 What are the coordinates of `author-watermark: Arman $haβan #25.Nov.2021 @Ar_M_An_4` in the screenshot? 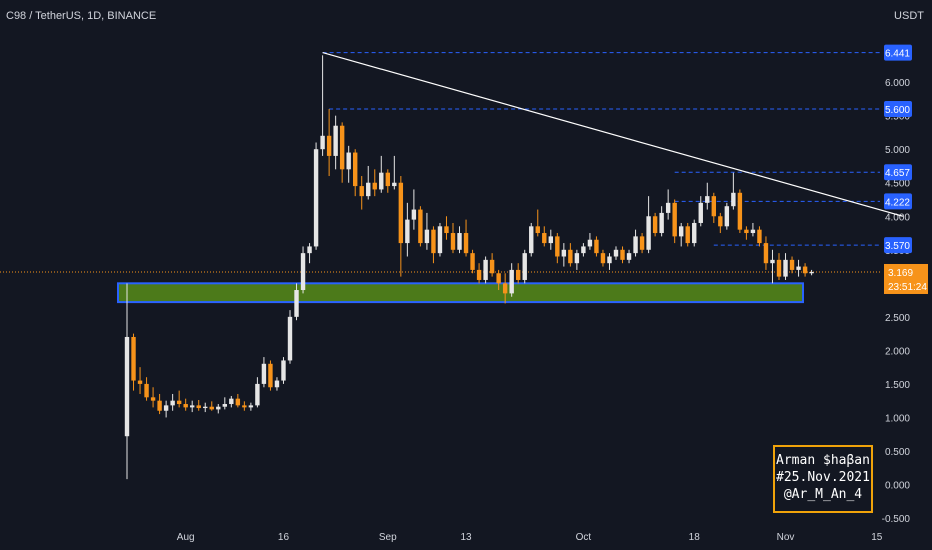 It's located at (823, 479).